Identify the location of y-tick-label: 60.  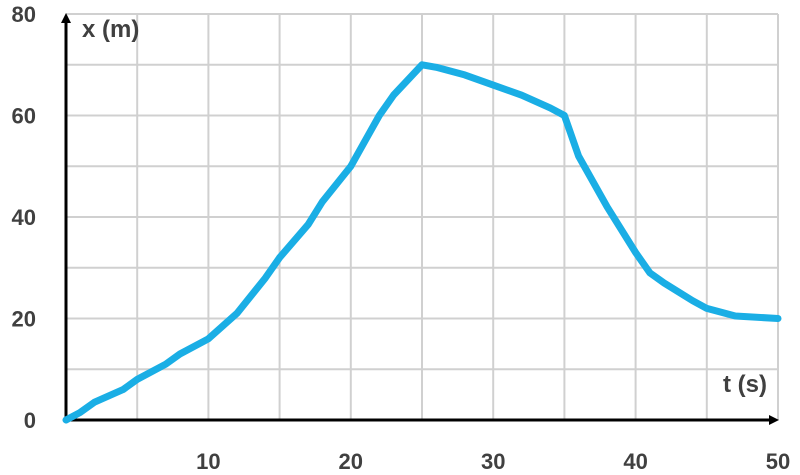
(24, 116).